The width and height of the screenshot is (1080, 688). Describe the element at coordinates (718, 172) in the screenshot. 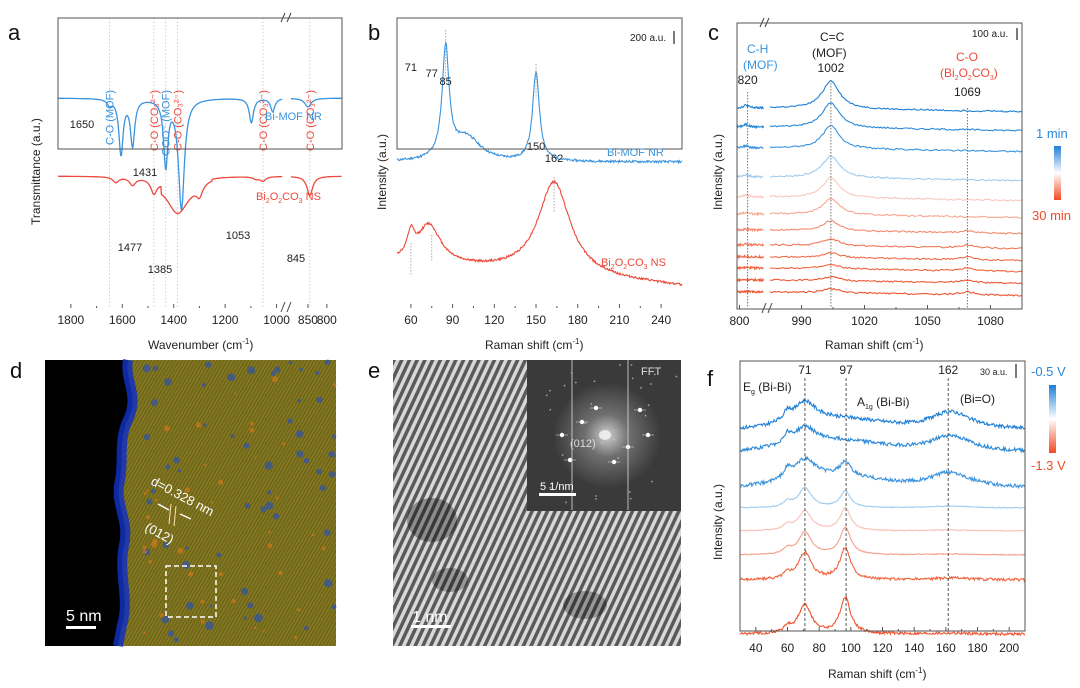

I see `c-ylabel: Intensity (a.u.)` at that location.